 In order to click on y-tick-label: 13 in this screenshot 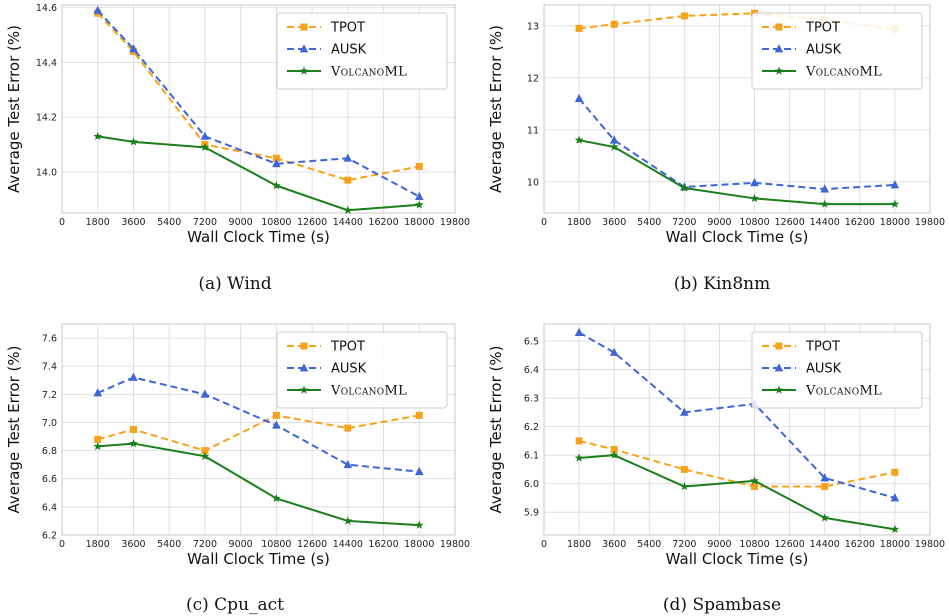, I will do `click(533, 26)`.